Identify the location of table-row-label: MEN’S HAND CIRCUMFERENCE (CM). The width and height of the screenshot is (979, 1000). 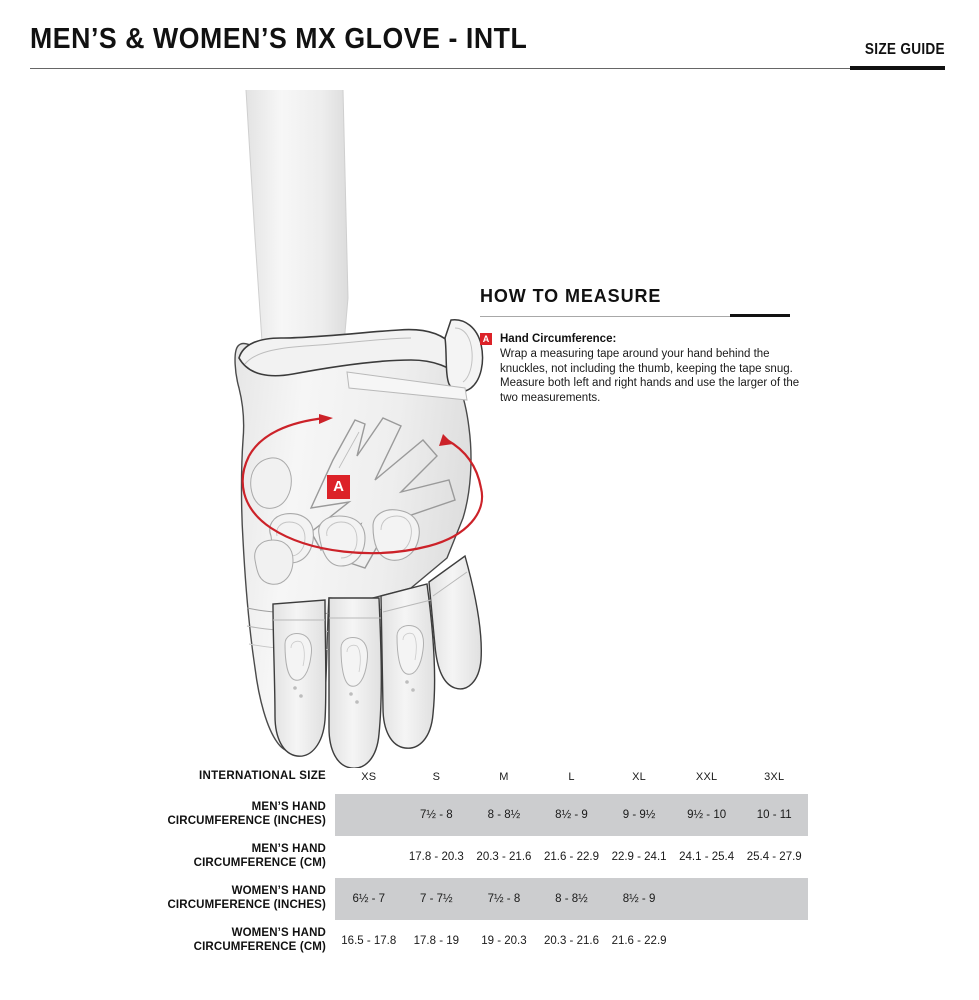
(163, 856).